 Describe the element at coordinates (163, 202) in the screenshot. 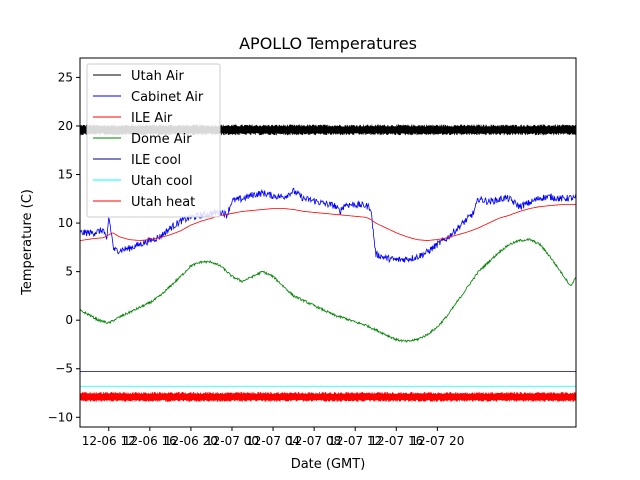

I see `legend-label-utah-heat: Utah heat` at that location.